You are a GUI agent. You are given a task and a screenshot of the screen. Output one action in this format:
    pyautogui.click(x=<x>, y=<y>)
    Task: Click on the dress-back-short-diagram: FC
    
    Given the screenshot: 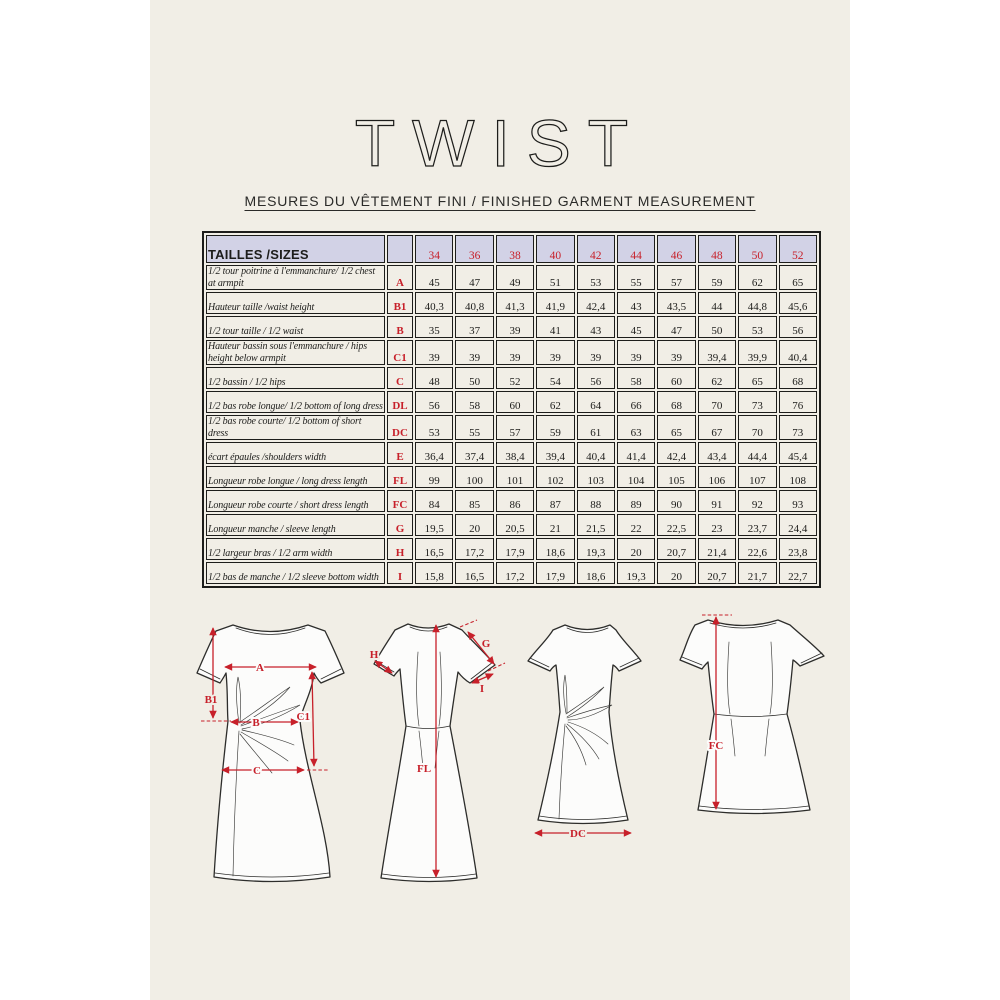 What is the action you would take?
    pyautogui.click(x=752, y=714)
    